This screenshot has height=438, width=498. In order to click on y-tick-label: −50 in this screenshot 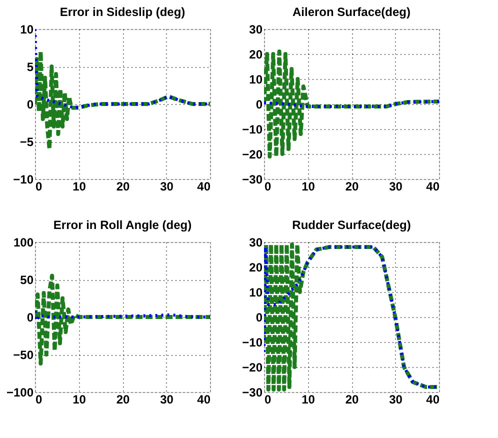, I will do `click(23, 355)`.